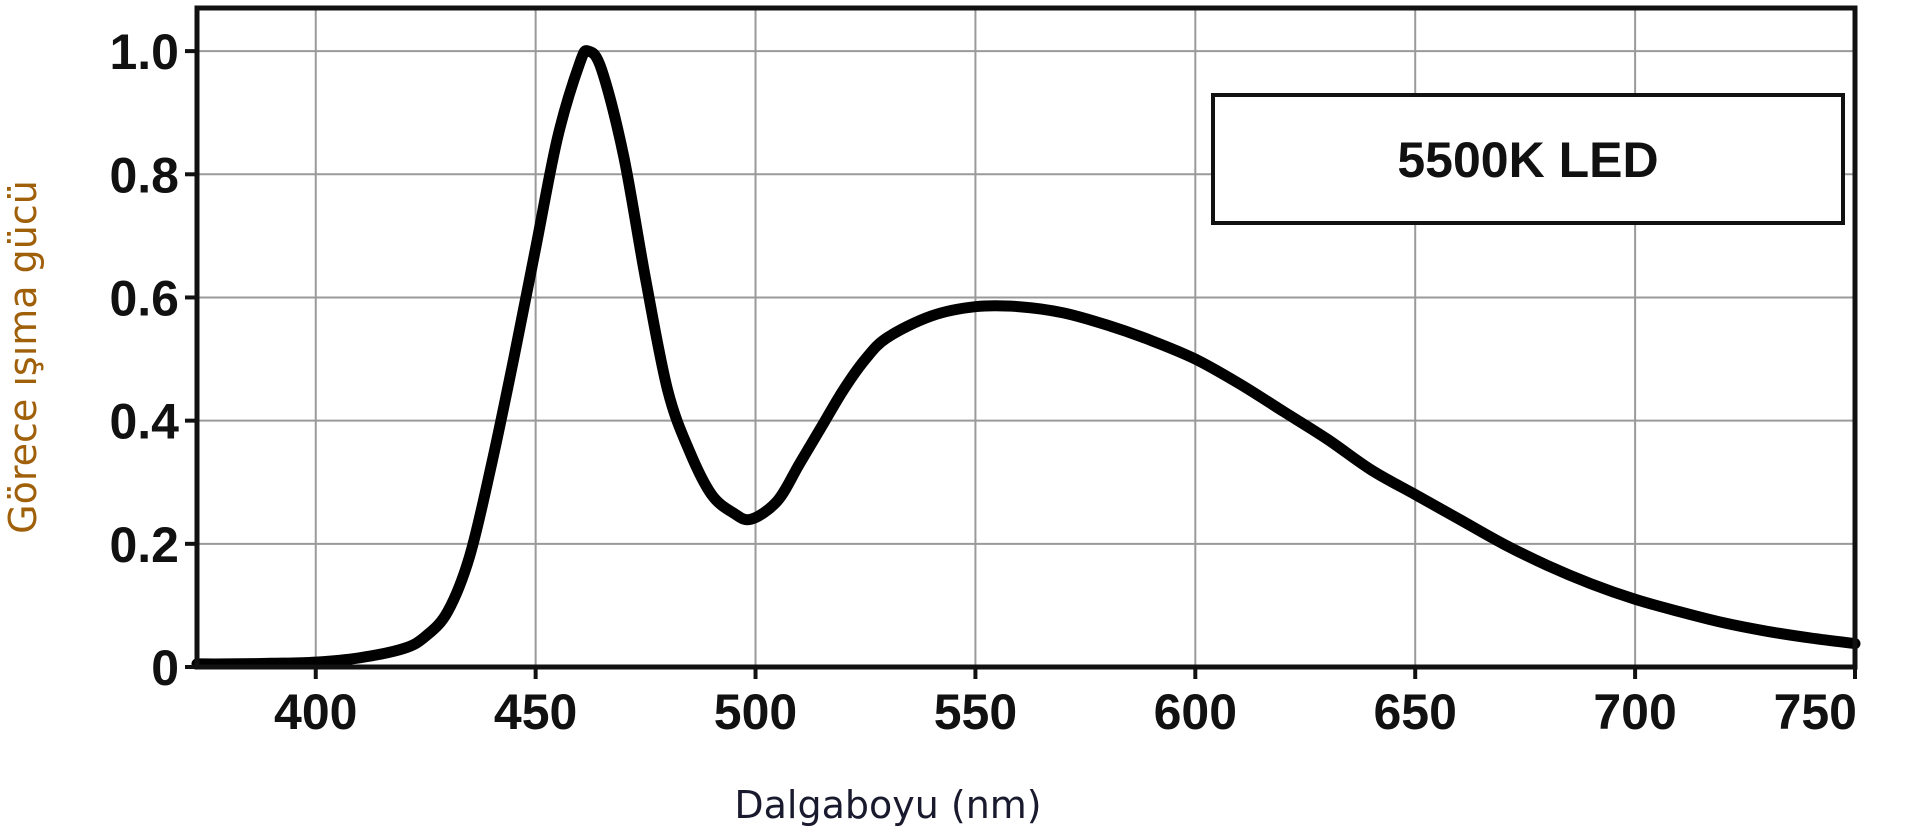 This screenshot has width=1910, height=832. I want to click on legend: 5500K LED, so click(1528, 159).